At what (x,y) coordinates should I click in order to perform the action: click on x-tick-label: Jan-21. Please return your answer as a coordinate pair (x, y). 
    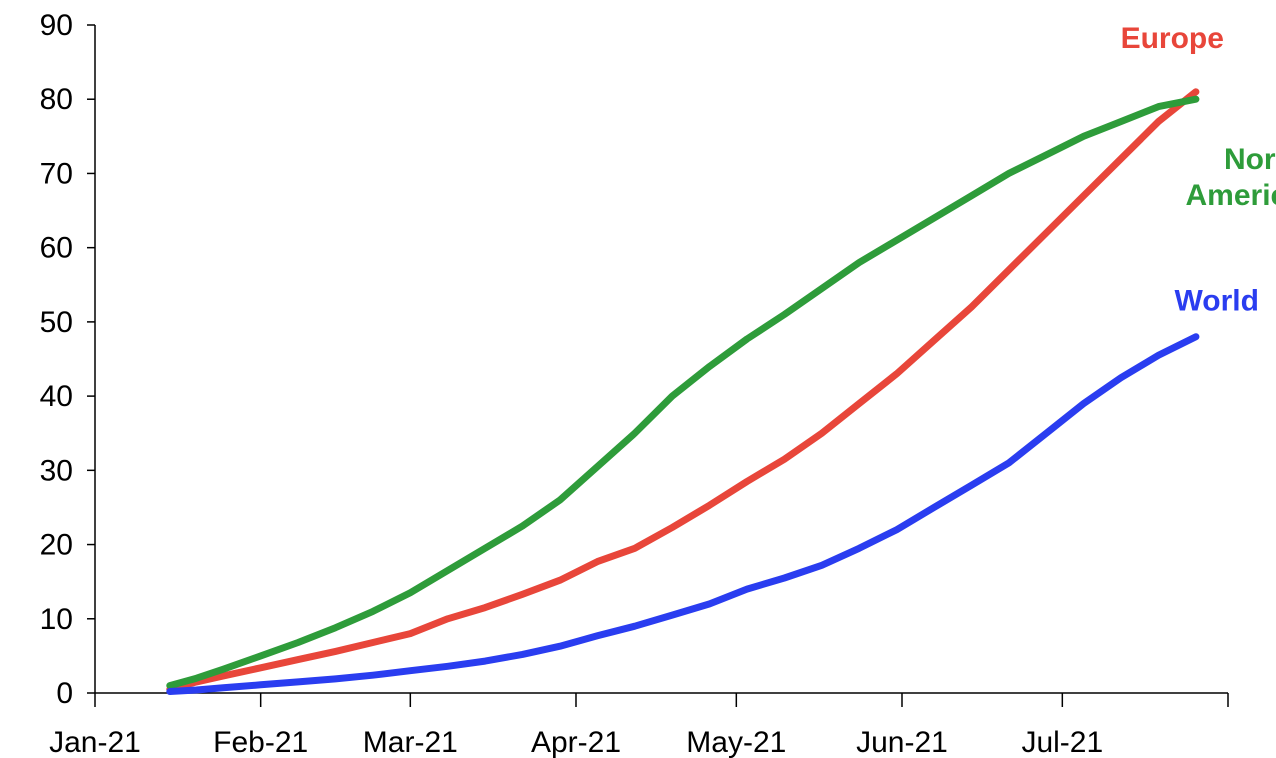
    Looking at the image, I should click on (95, 742).